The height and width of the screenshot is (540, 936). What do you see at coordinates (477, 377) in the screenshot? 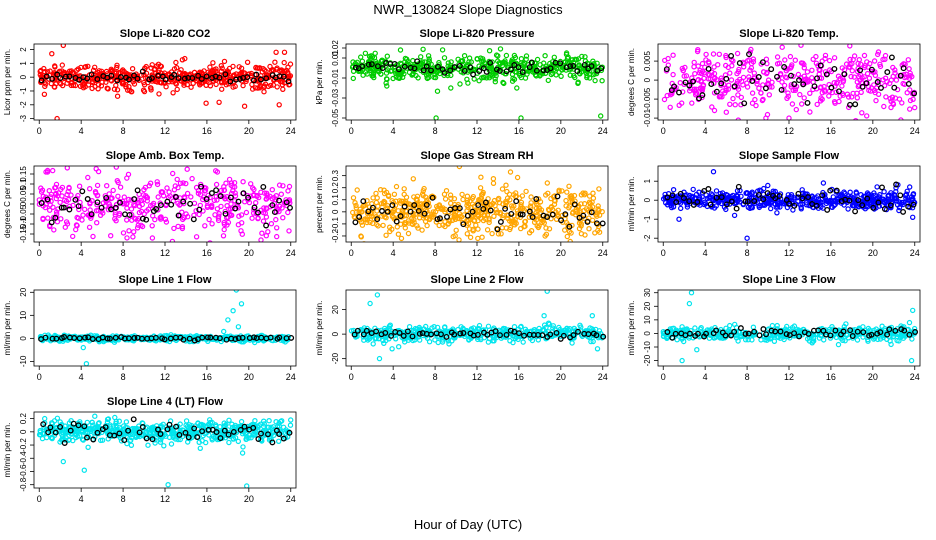
I see `x-tick-label: 12` at bounding box center [477, 377].